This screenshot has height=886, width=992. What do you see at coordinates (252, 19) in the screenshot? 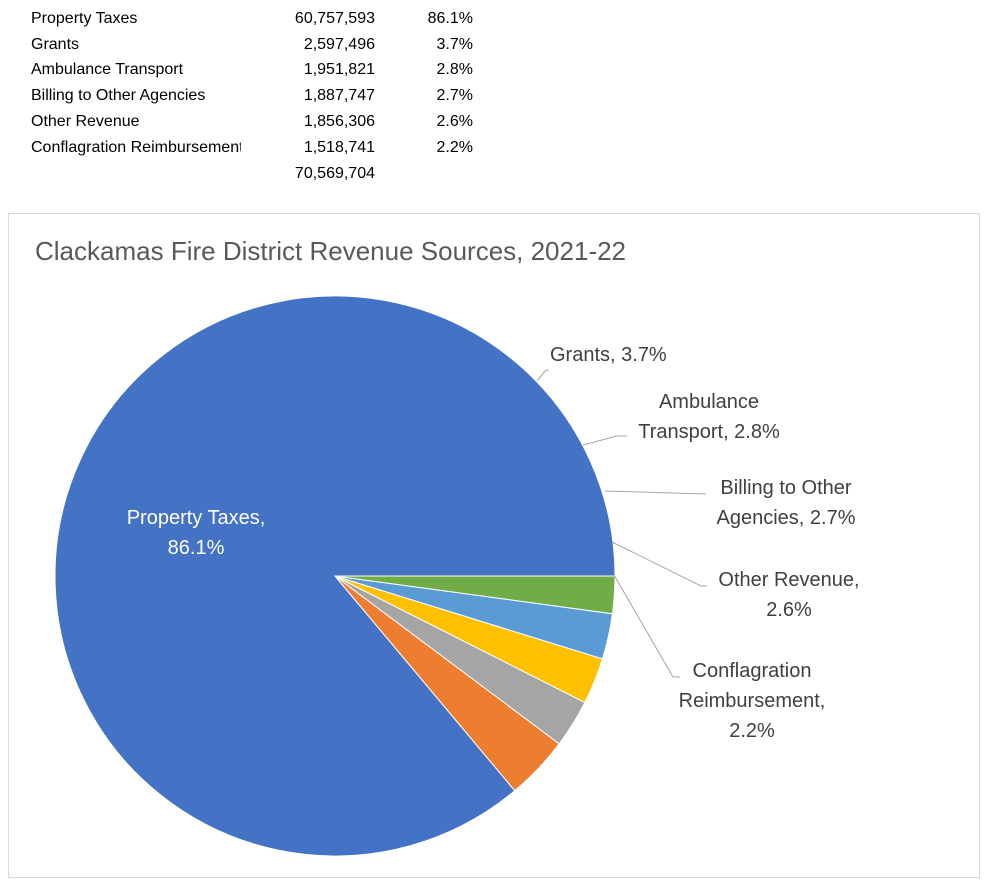
I see `table-row: Property Taxes 60,757,593 86.1%` at bounding box center [252, 19].